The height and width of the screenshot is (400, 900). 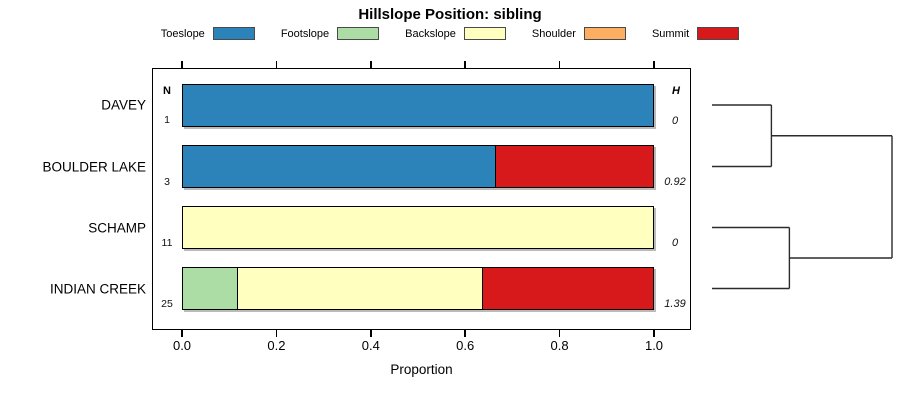 I want to click on row-label-boulder-lake: BOULDER LAKE, so click(x=94, y=166).